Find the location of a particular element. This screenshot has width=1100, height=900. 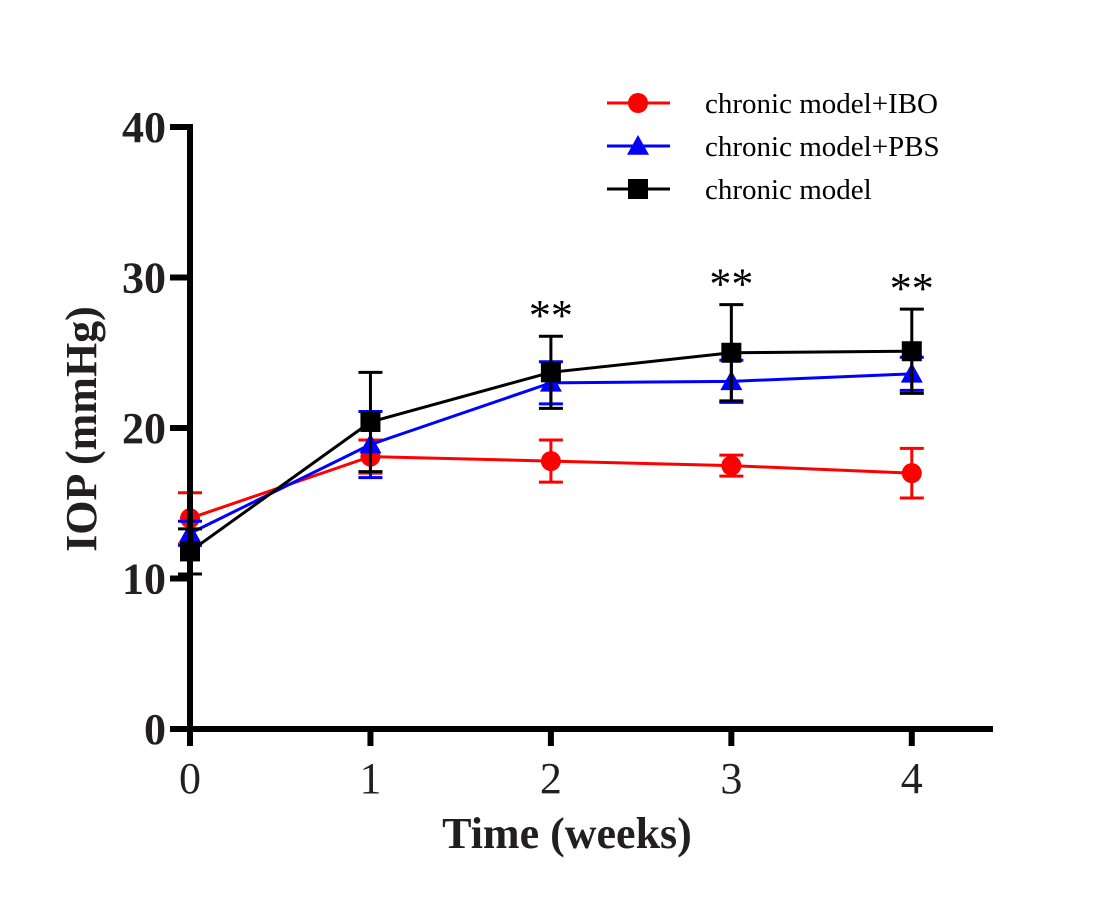

y-tick-label: 0 is located at coordinates (155, 729).